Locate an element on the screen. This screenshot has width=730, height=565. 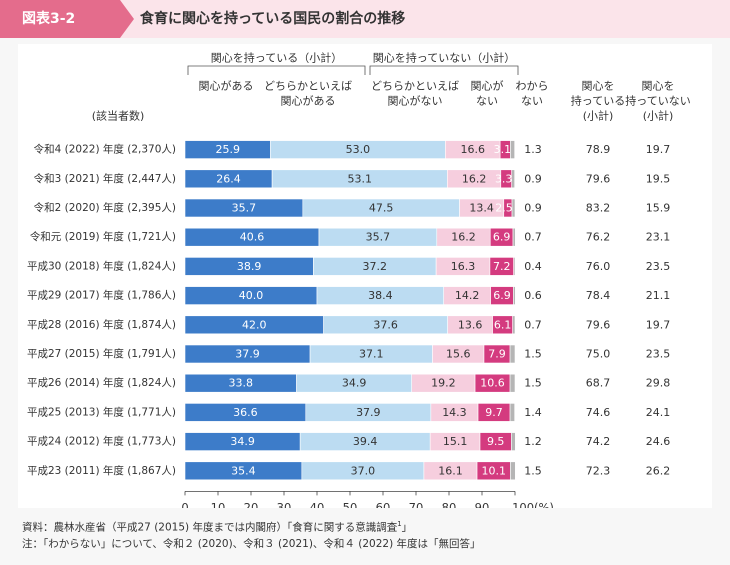
subtotal-not-interested: 29.8 is located at coordinates (658, 383).